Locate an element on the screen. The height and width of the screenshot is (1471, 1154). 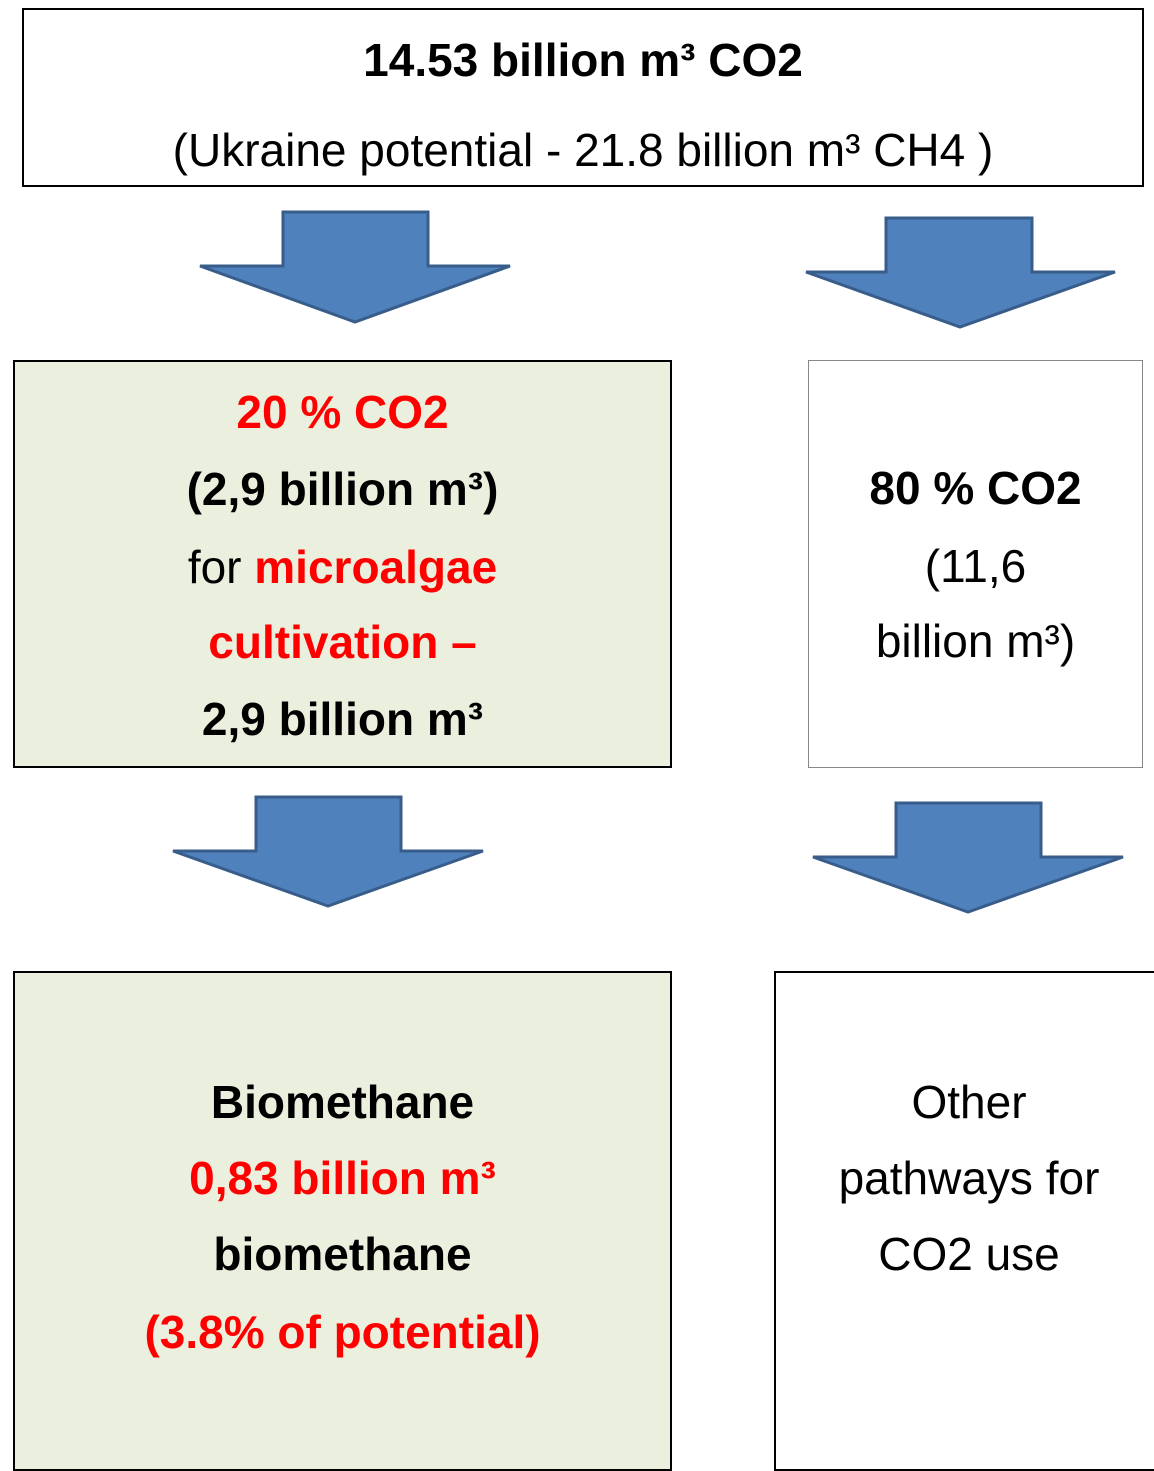
box-line: pathways for is located at coordinates (969, 1178).